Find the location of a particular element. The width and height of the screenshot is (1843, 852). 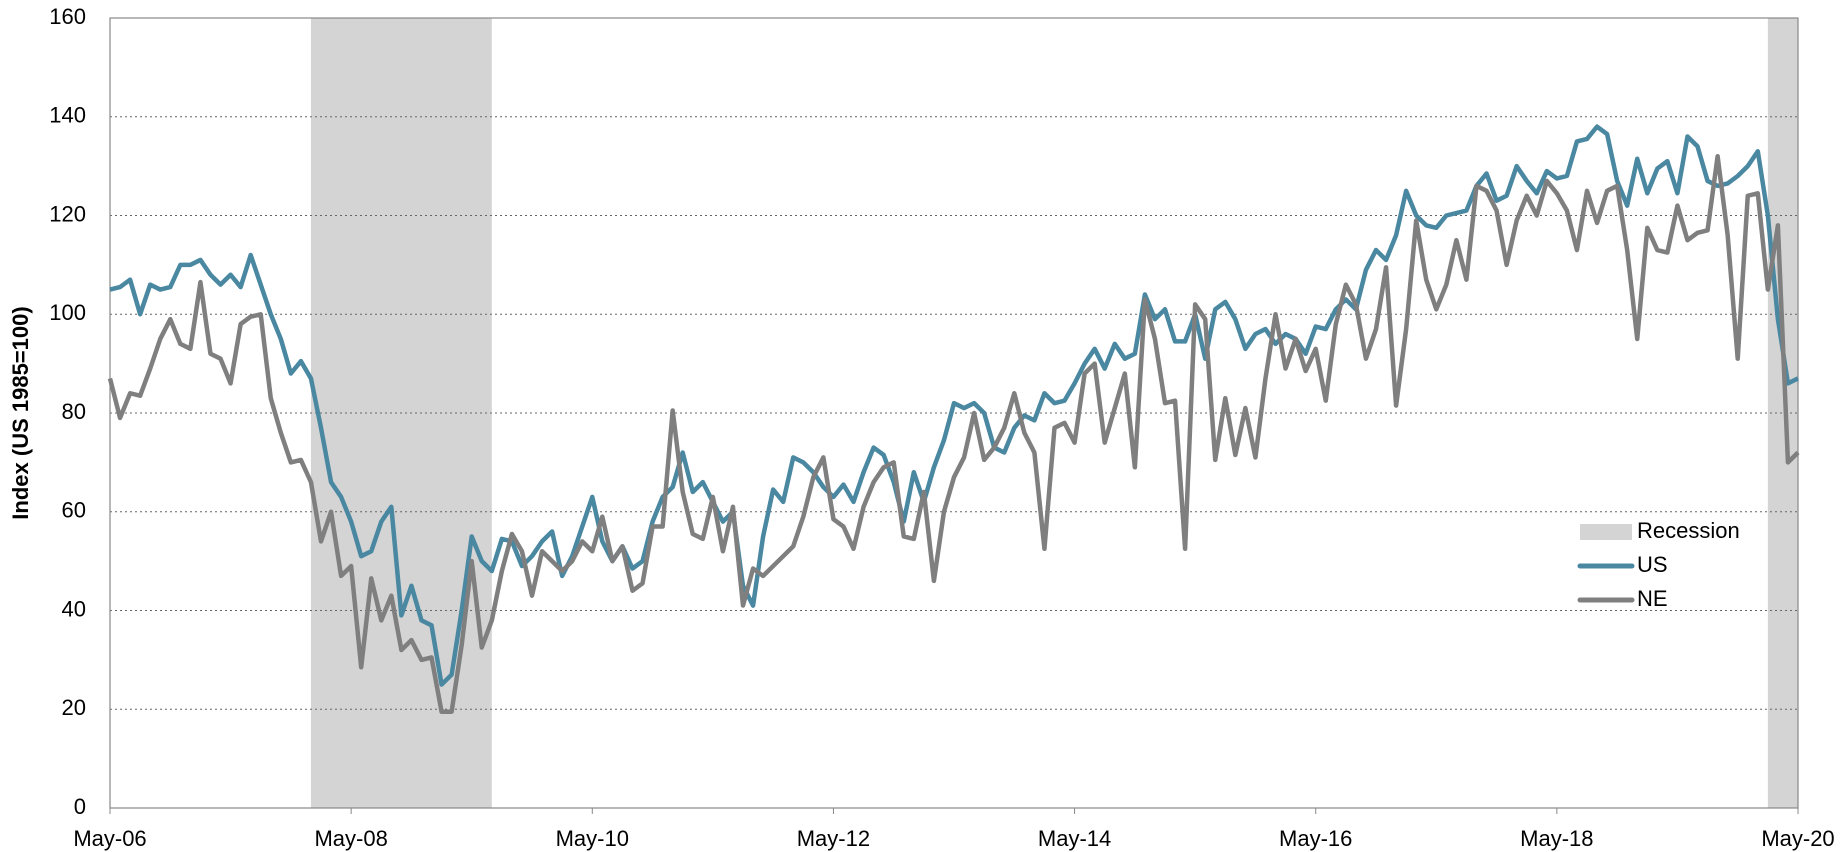

y-tick-label: 60 is located at coordinates (74, 510).